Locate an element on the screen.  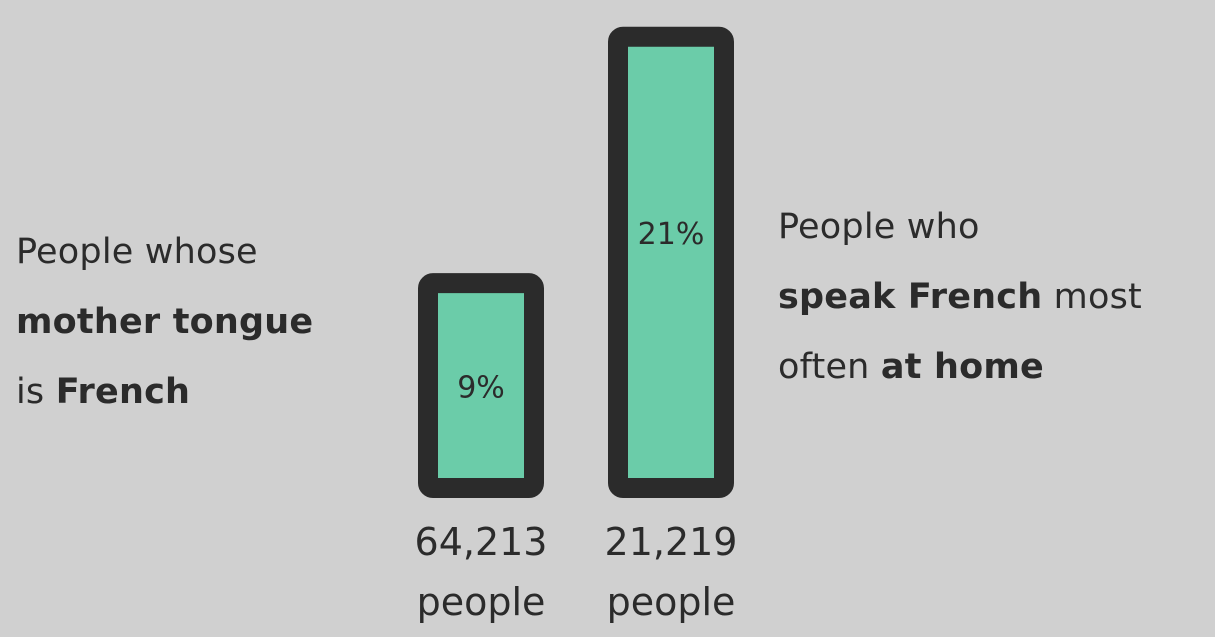
left-label-line-2: mother tongue is located at coordinates (164, 322).